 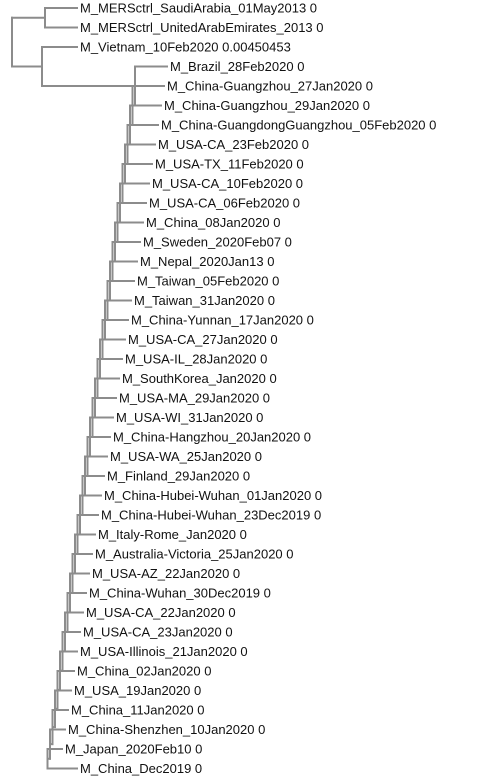 What do you see at coordinates (137, 710) in the screenshot?
I see `leaf-label: M_China_11Jan2020 0` at bounding box center [137, 710].